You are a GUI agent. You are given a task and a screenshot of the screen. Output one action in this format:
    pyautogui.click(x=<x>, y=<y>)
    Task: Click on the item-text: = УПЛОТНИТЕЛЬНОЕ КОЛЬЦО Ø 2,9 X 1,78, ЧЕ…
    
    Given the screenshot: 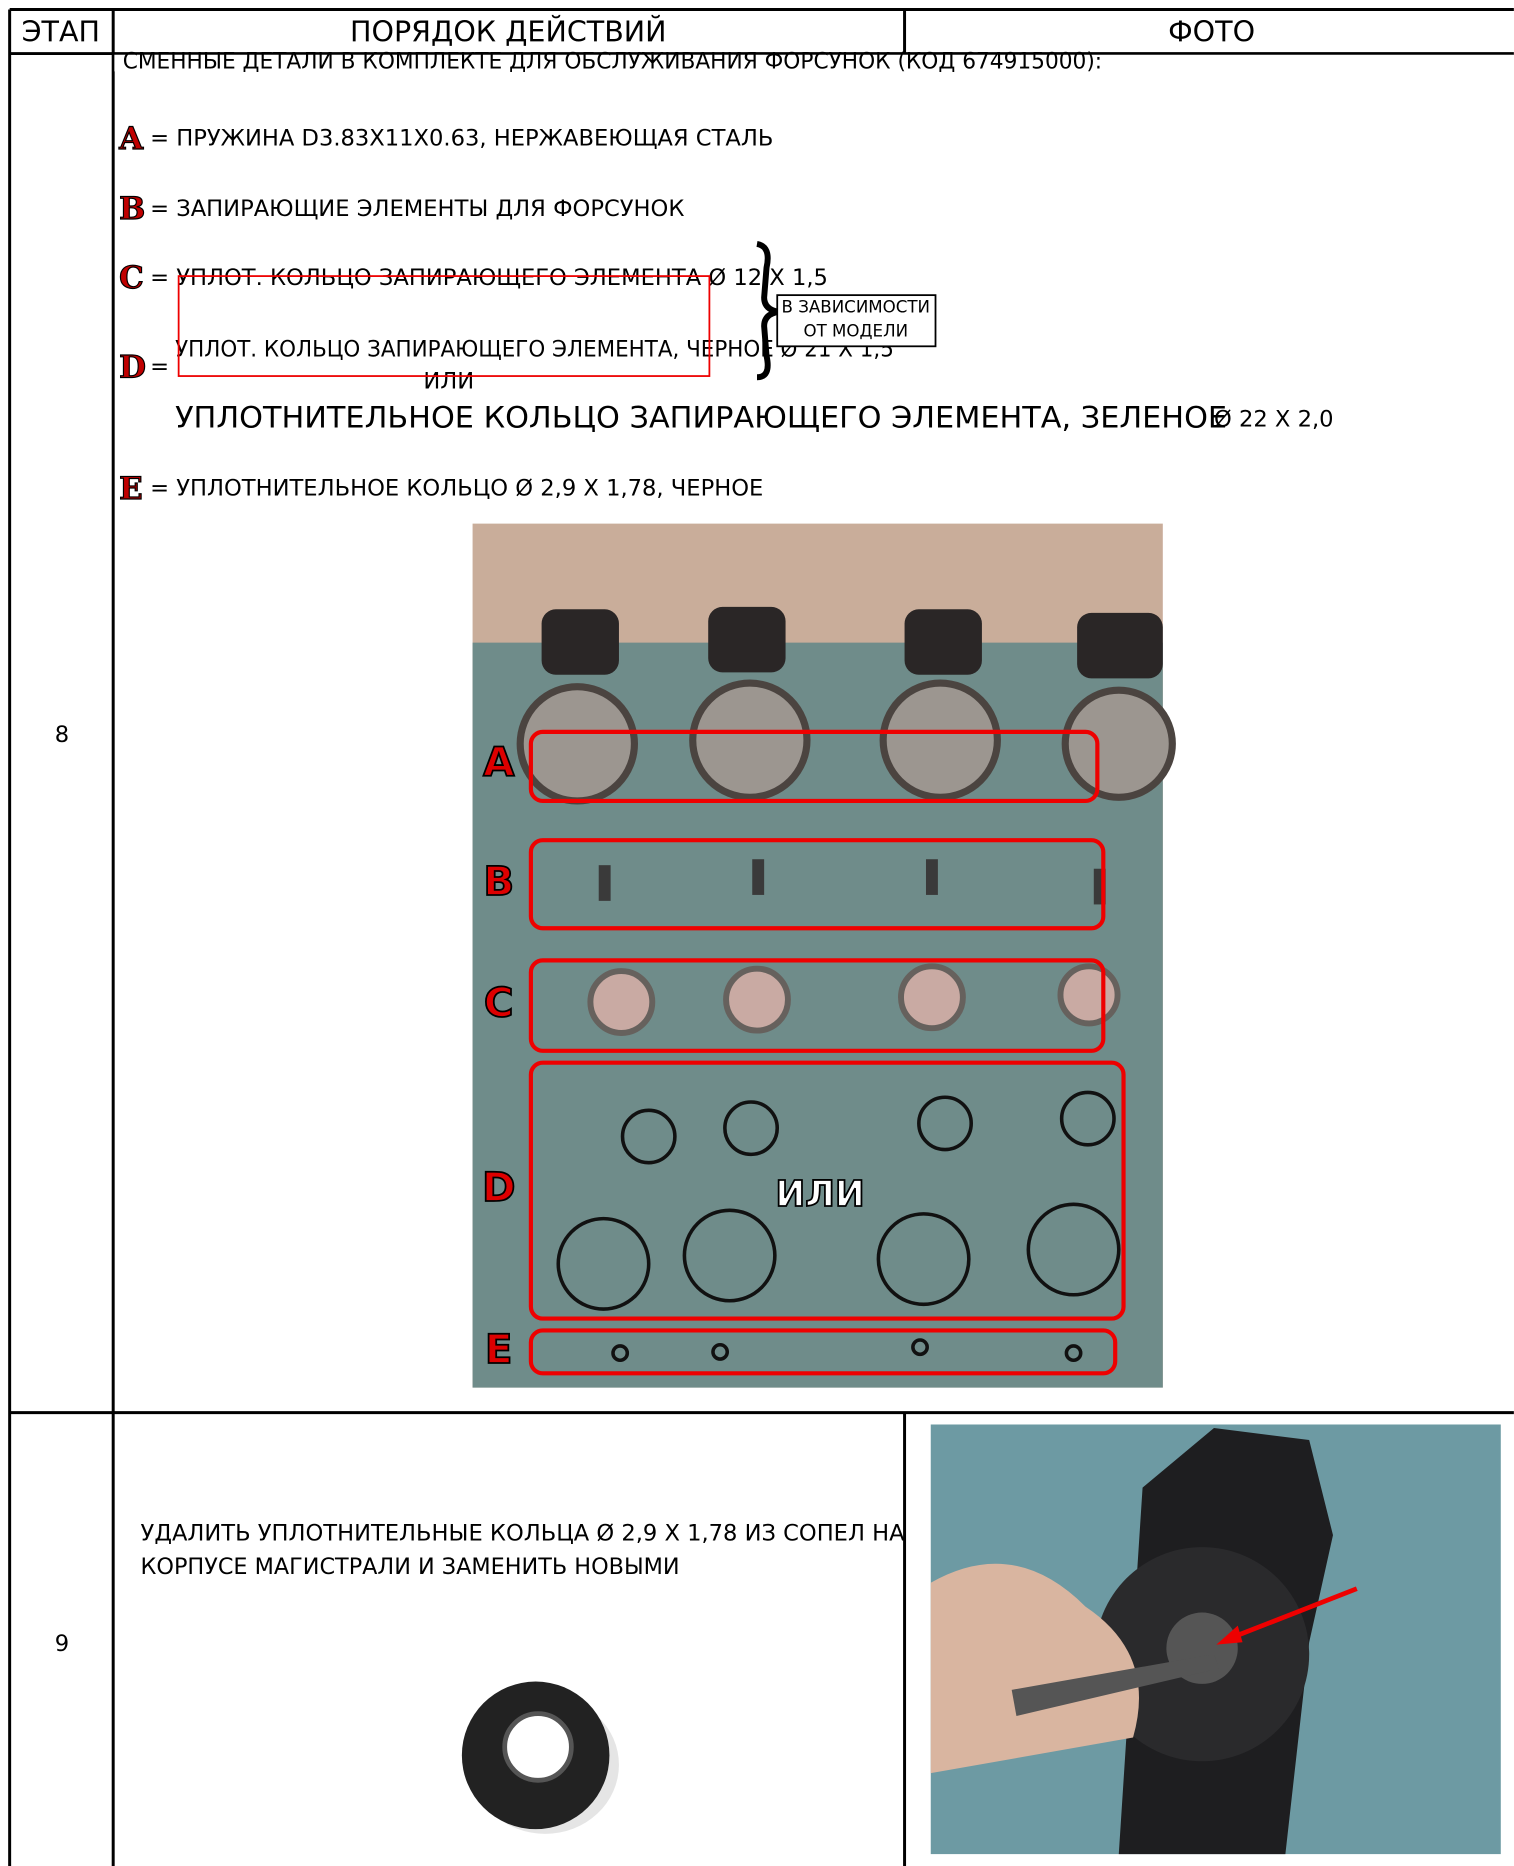 What is the action you would take?
    pyautogui.click(x=456, y=489)
    